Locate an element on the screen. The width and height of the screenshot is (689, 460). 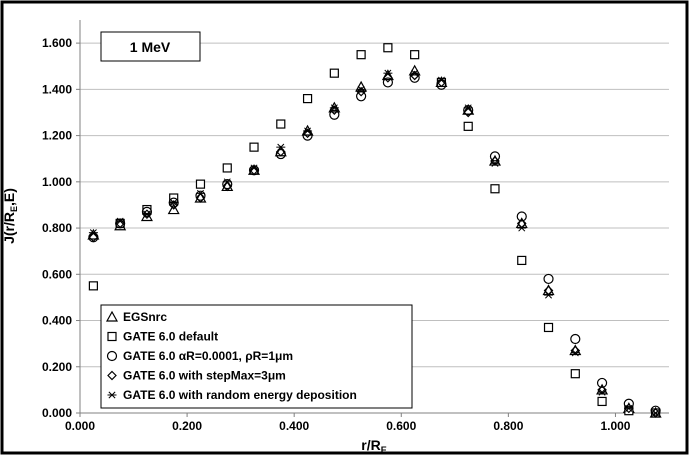
annotation-label: 1 MeV is located at coordinates (150, 47).